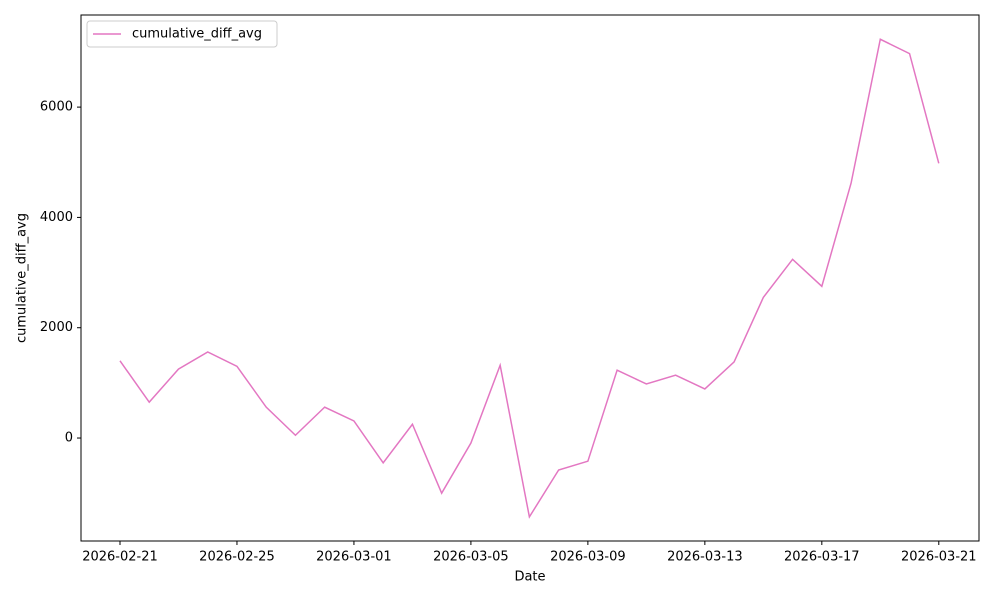  I want to click on y-axis-label: cumulative_diff_avg, so click(22, 278).